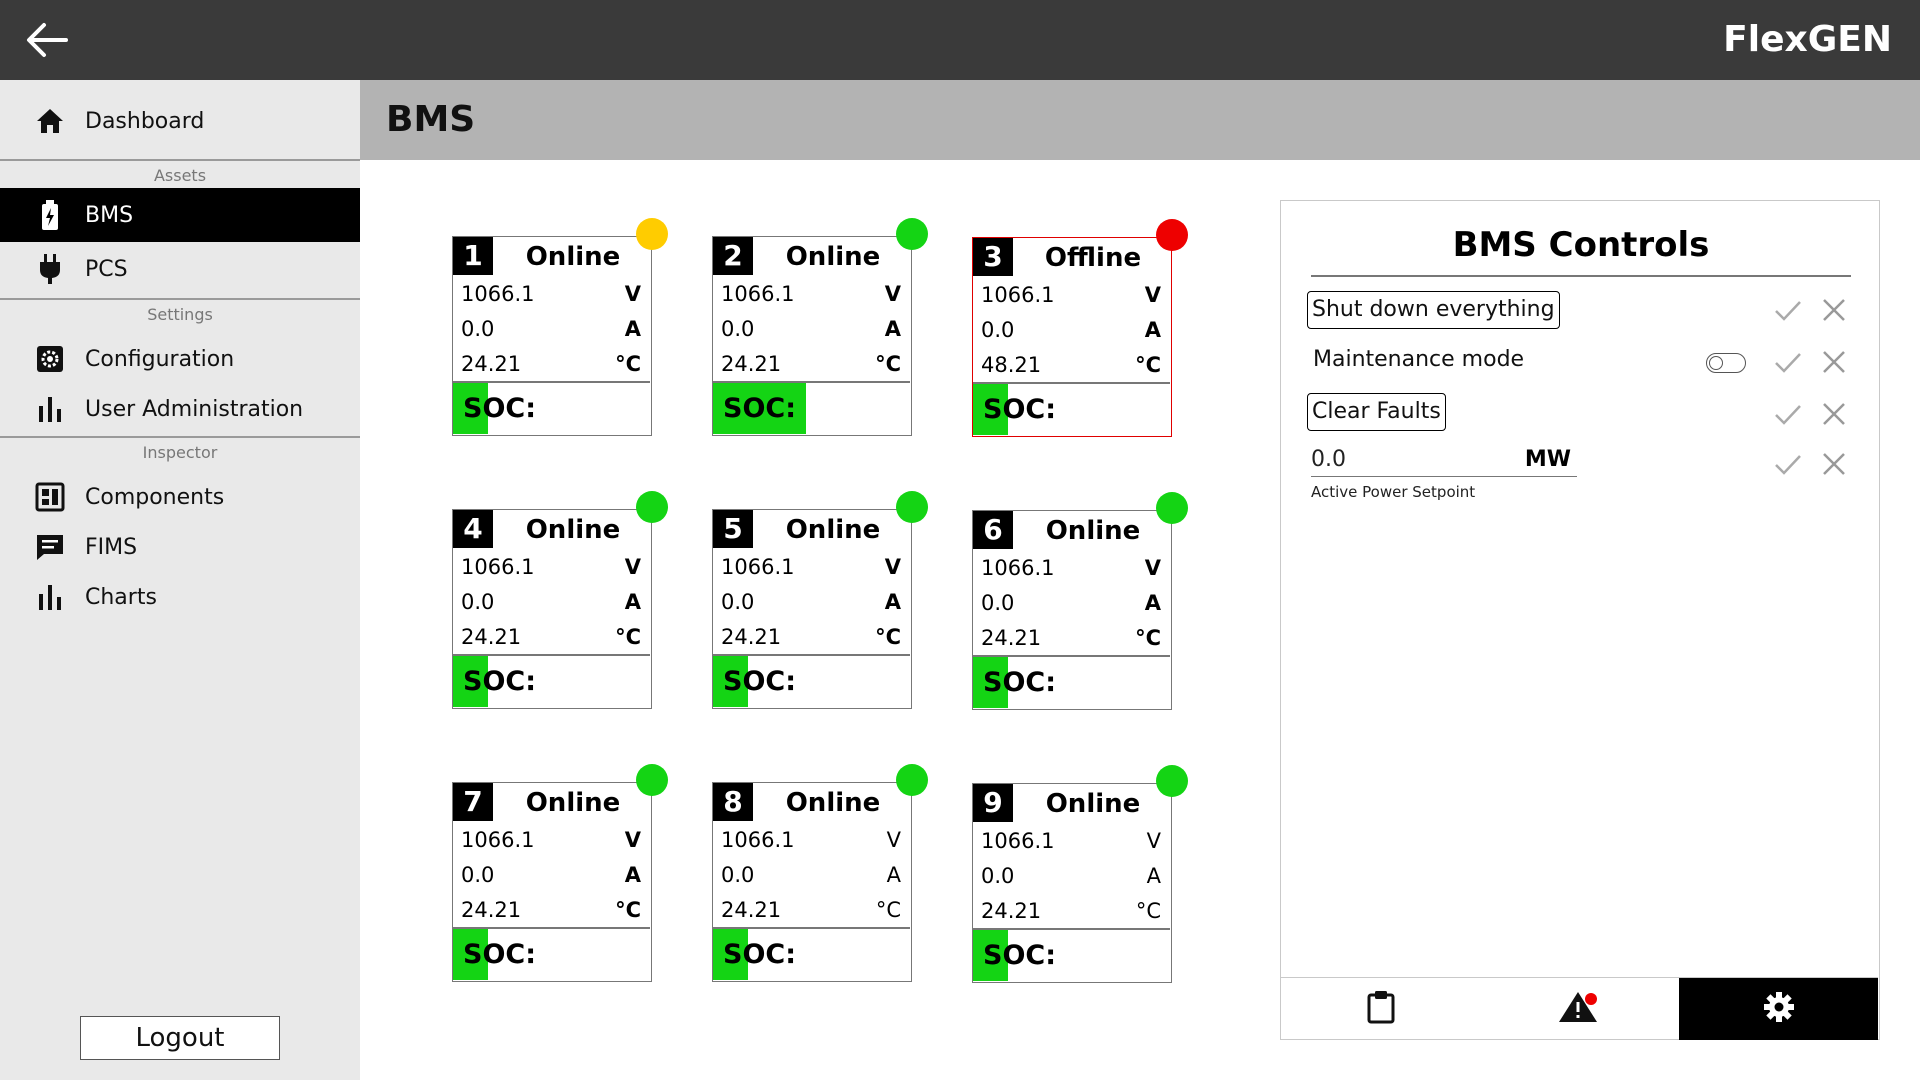 The width and height of the screenshot is (1920, 1080). Describe the element at coordinates (733, 802) in the screenshot. I see `card-number: 8` at that location.